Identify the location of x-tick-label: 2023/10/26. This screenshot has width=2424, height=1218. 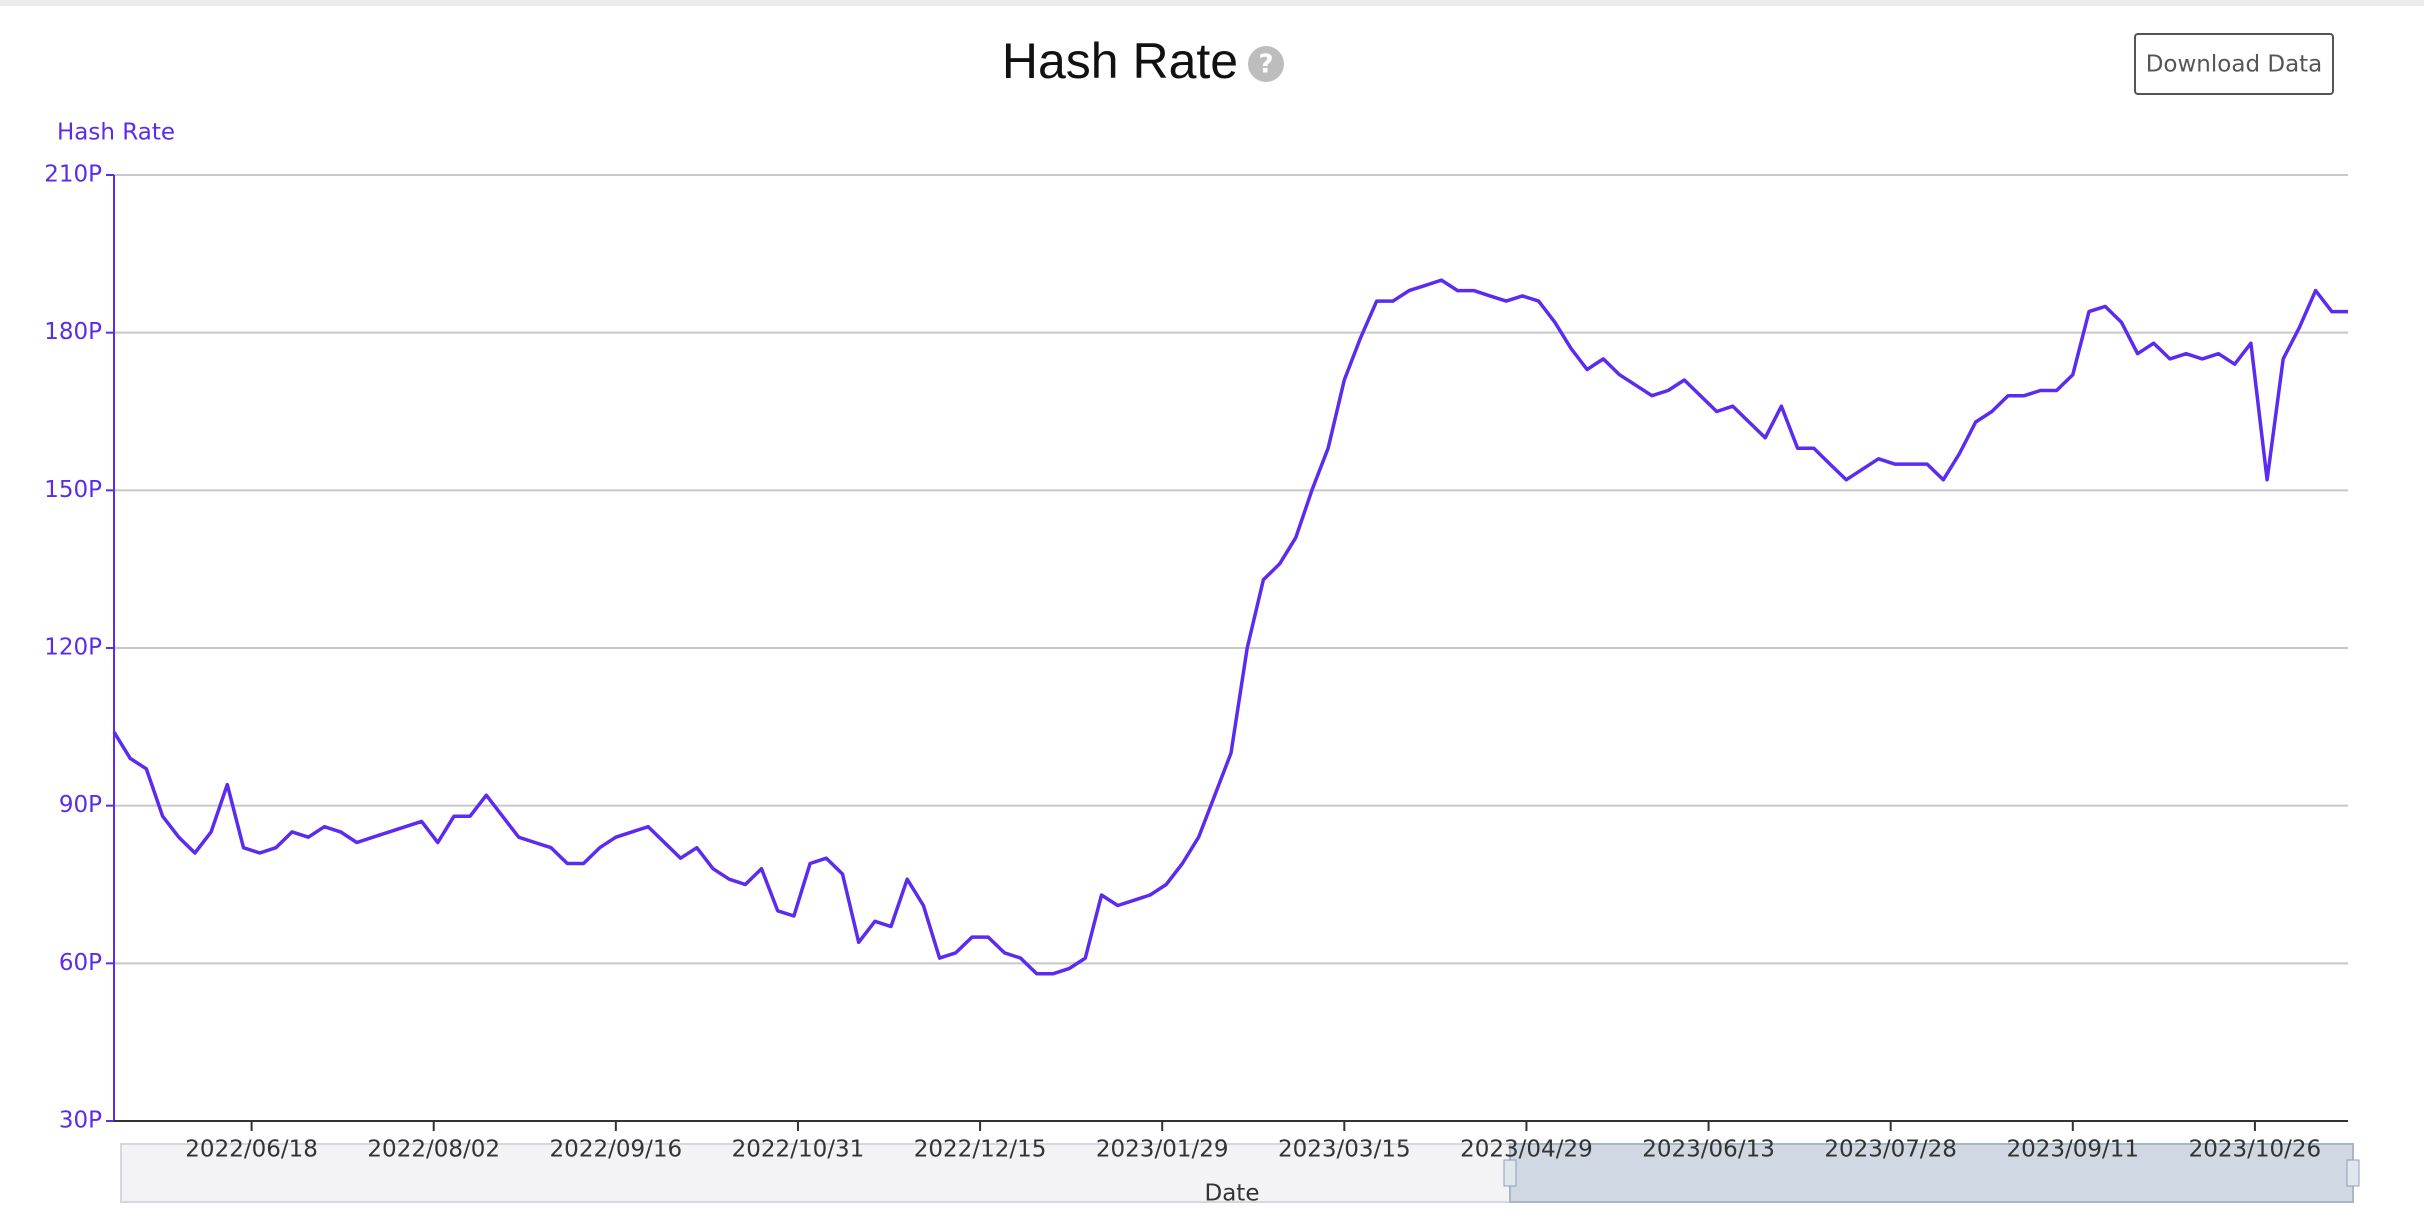
(2255, 1150).